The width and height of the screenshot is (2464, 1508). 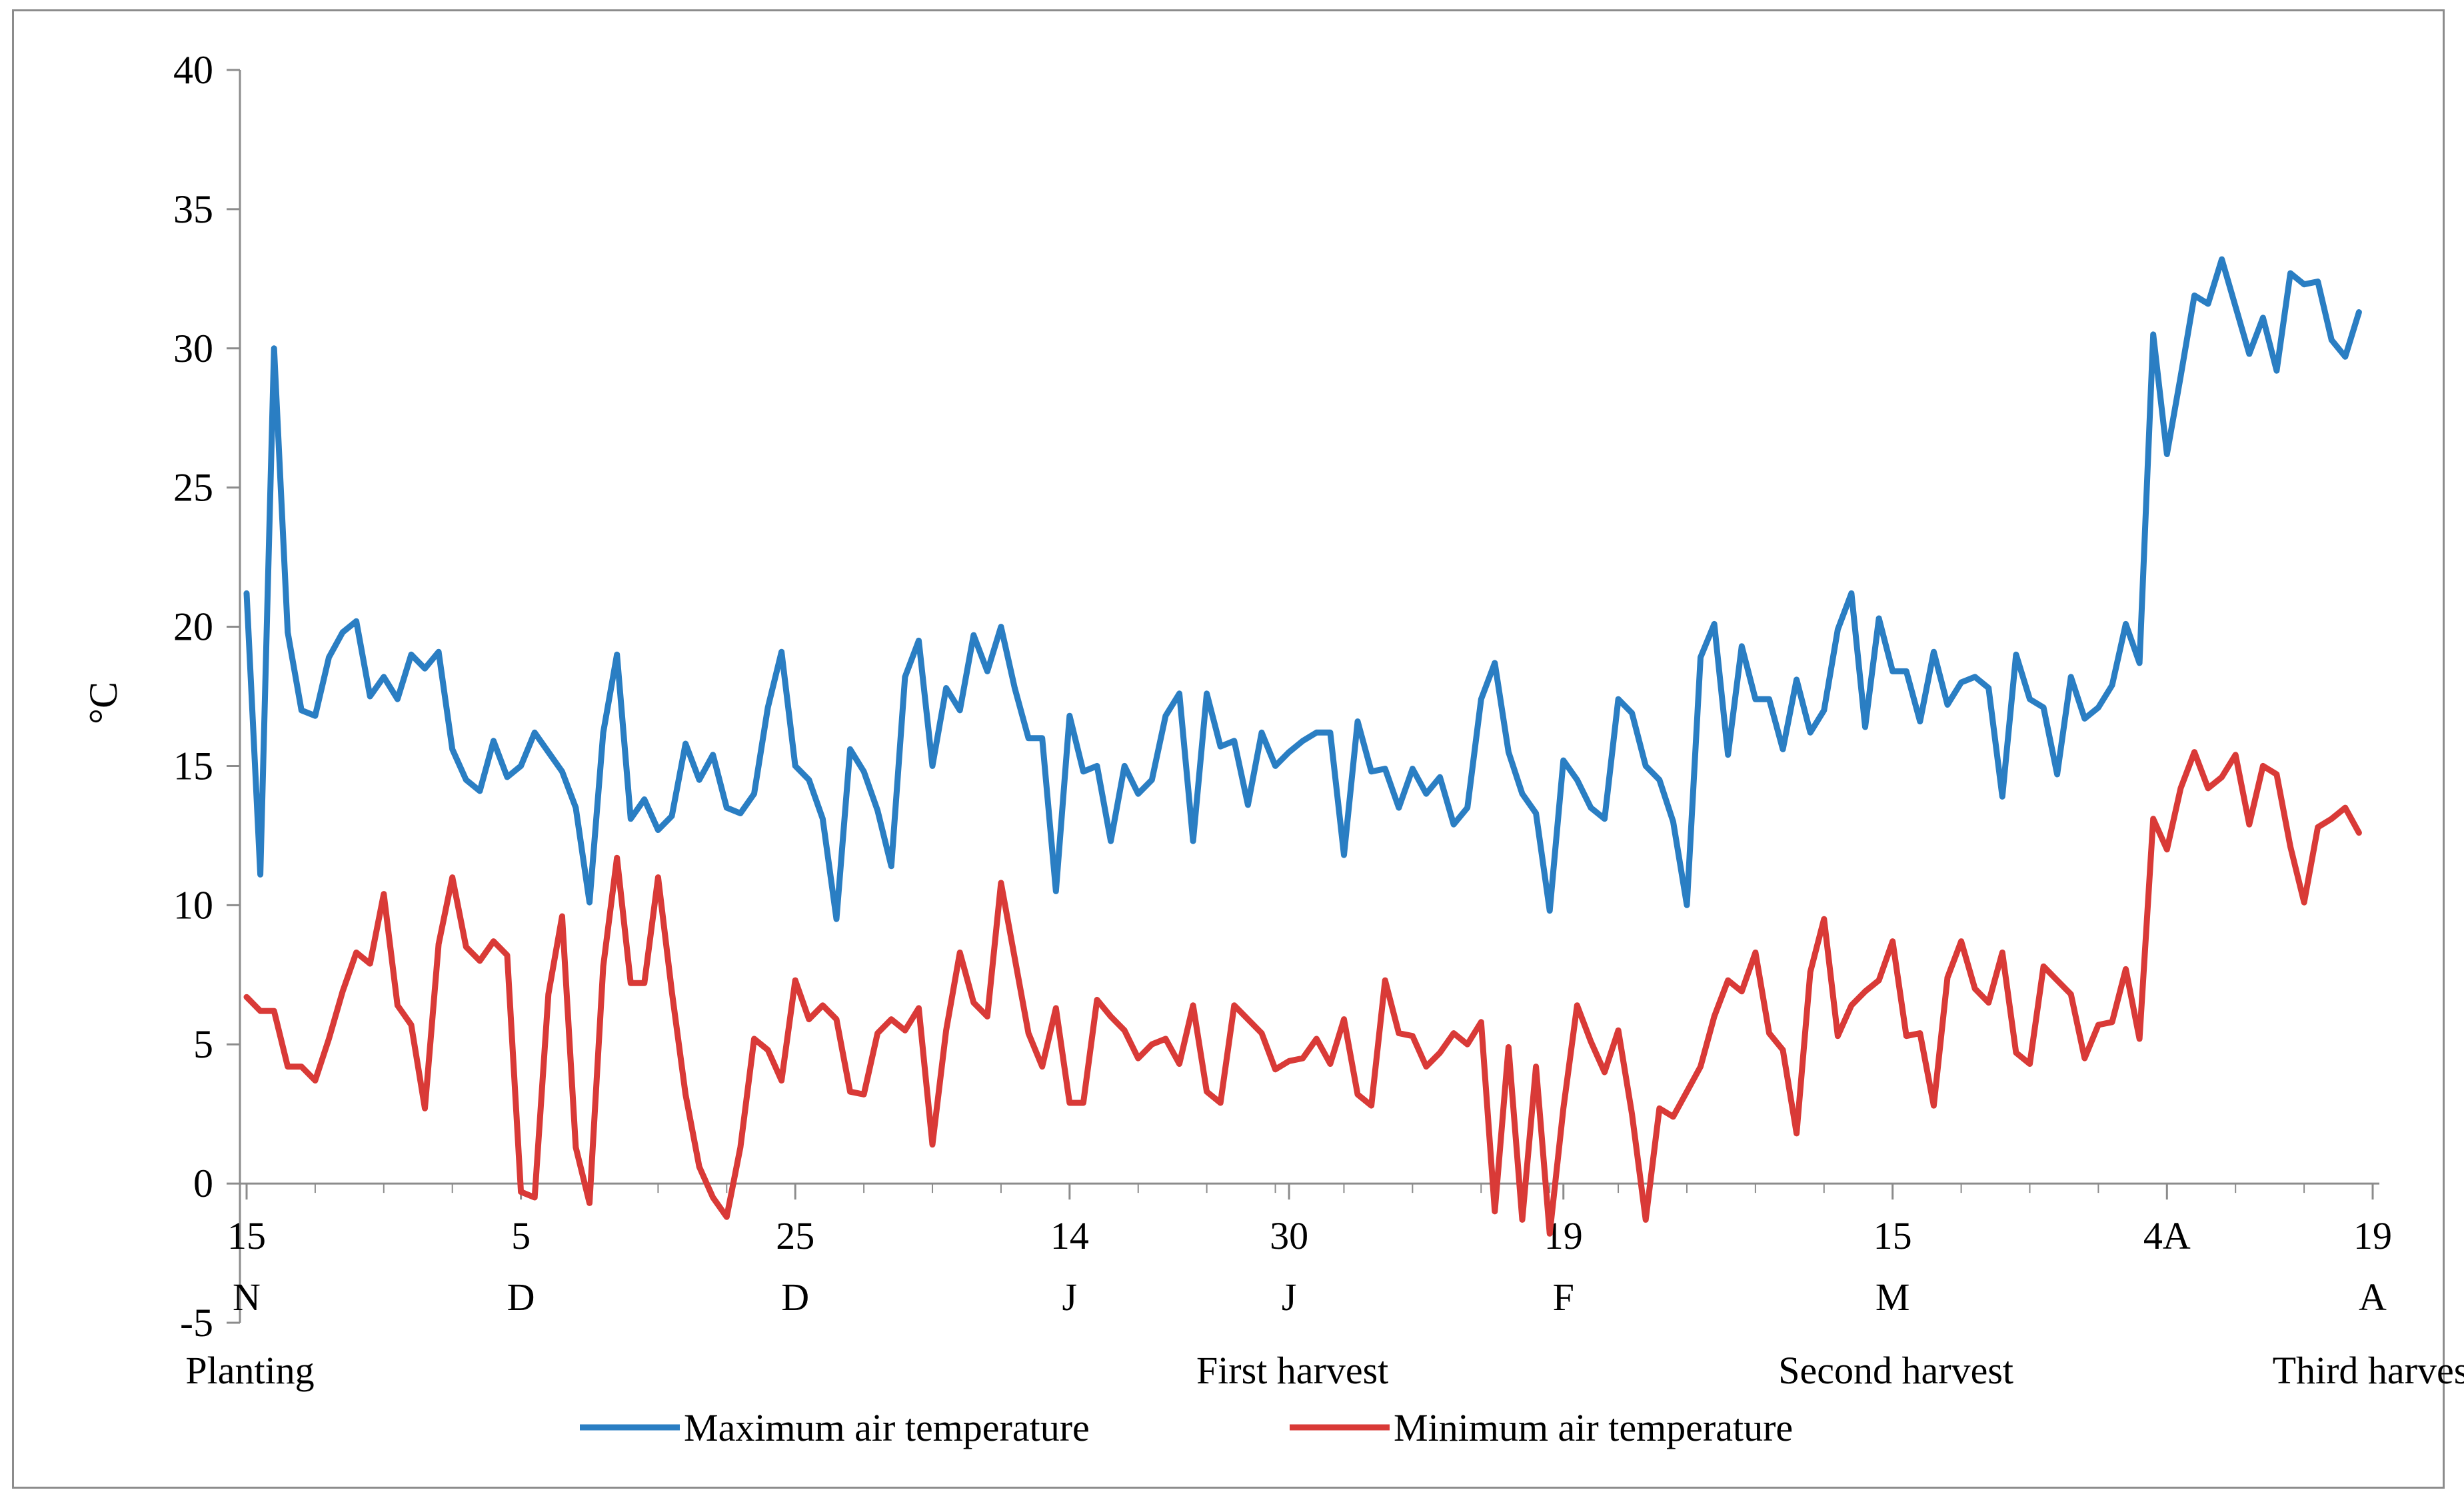 What do you see at coordinates (521, 1235) in the screenshot?
I see `x-tick-day-label: 5` at bounding box center [521, 1235].